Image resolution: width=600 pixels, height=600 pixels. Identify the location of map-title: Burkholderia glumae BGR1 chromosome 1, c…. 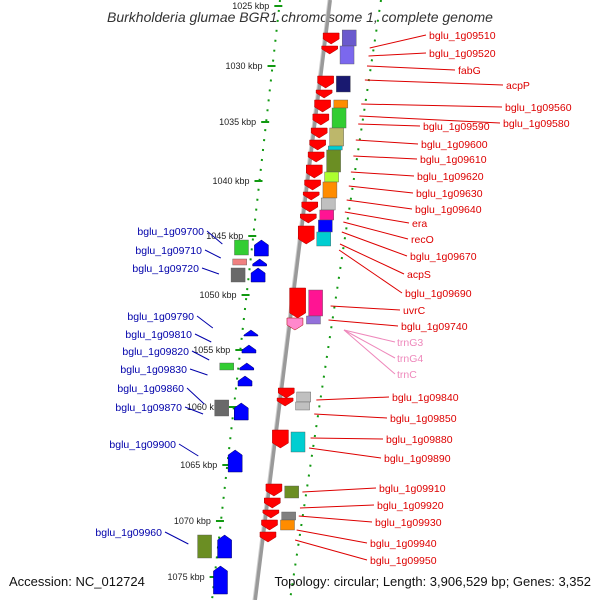
(300, 17).